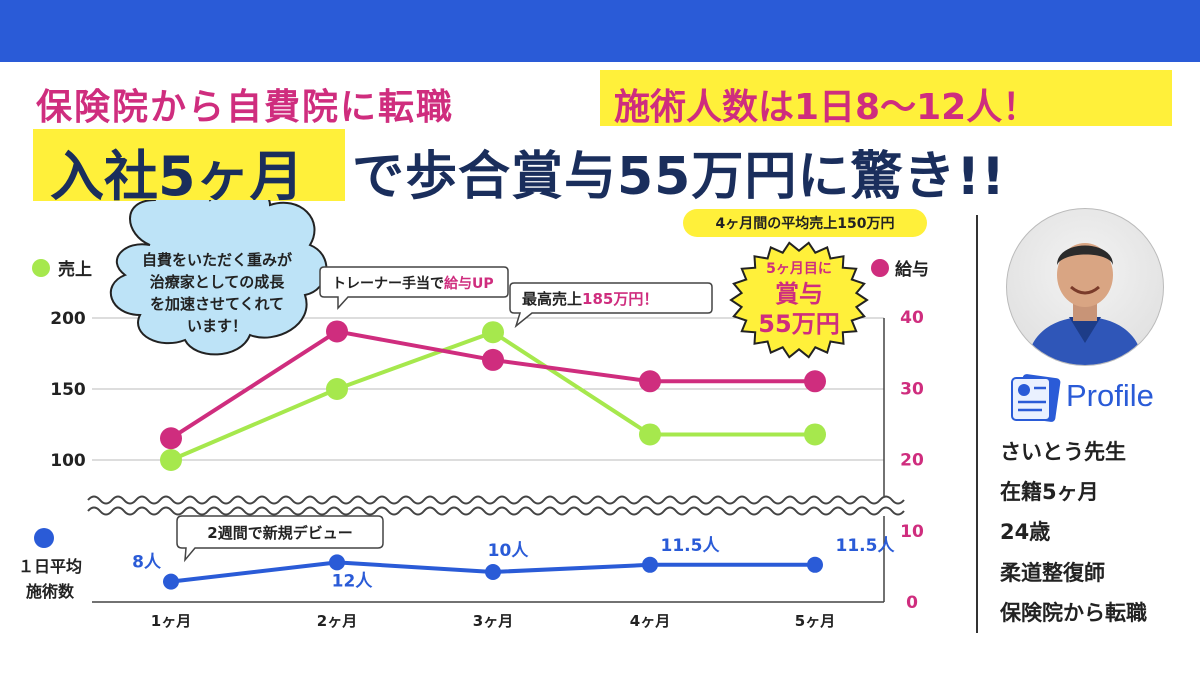  Describe the element at coordinates (217, 326) in the screenshot. I see `cloud-line: います！` at that location.